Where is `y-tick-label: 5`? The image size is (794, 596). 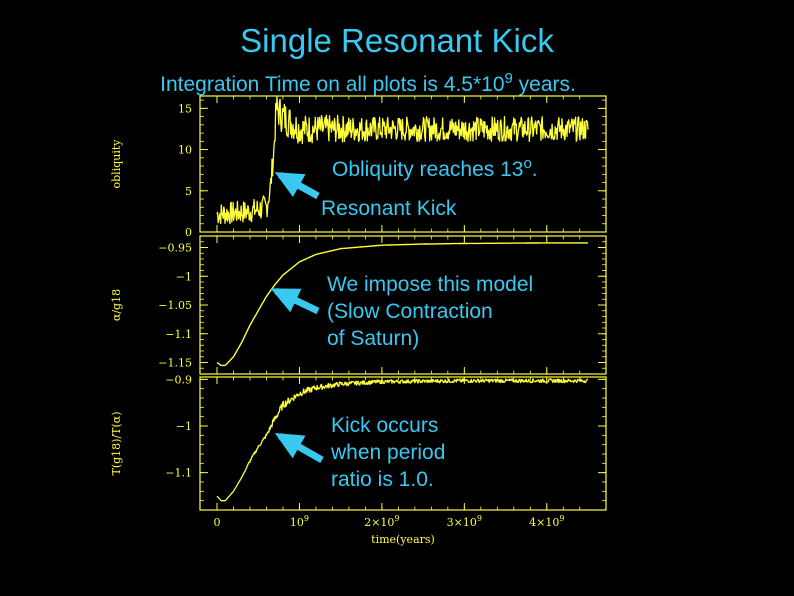
y-tick-label: 5 is located at coordinates (188, 191).